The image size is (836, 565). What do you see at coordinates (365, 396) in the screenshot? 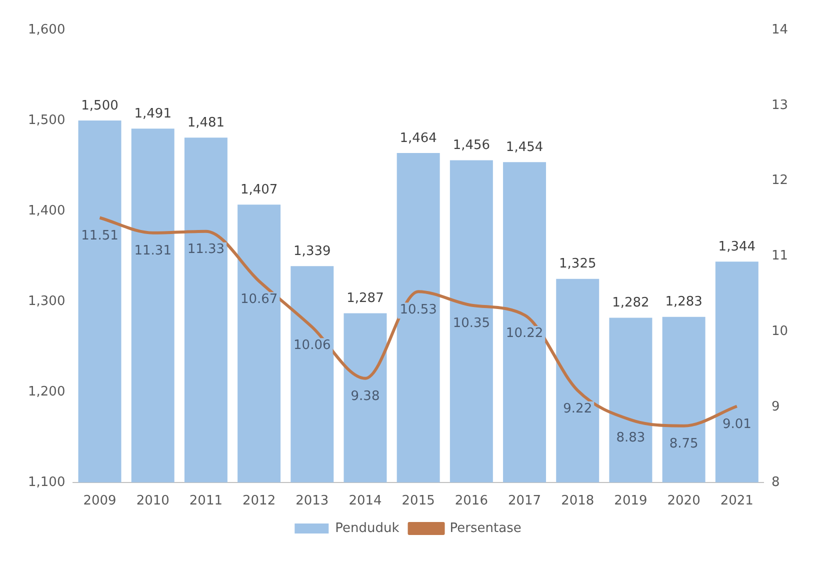
I see `data-label: 9.38` at bounding box center [365, 396].